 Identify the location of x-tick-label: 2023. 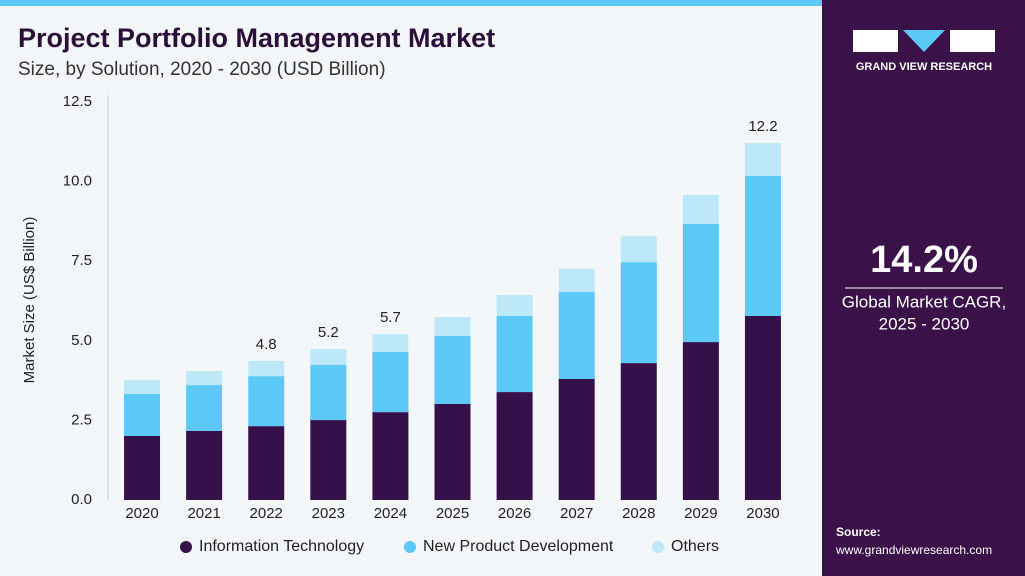
(328, 513).